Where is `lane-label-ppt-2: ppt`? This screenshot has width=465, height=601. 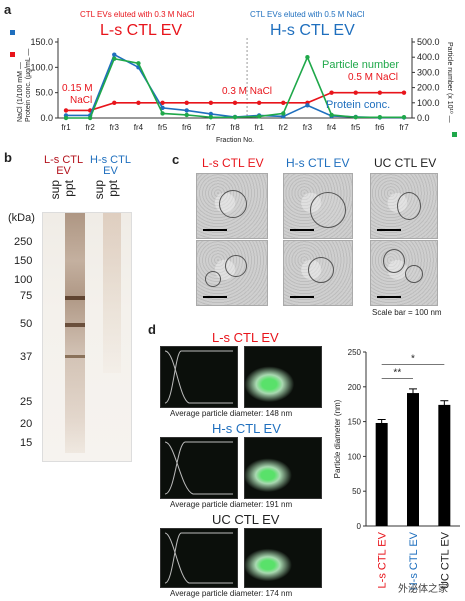
lane-label-ppt-2: ppt is located at coordinates (113, 188).